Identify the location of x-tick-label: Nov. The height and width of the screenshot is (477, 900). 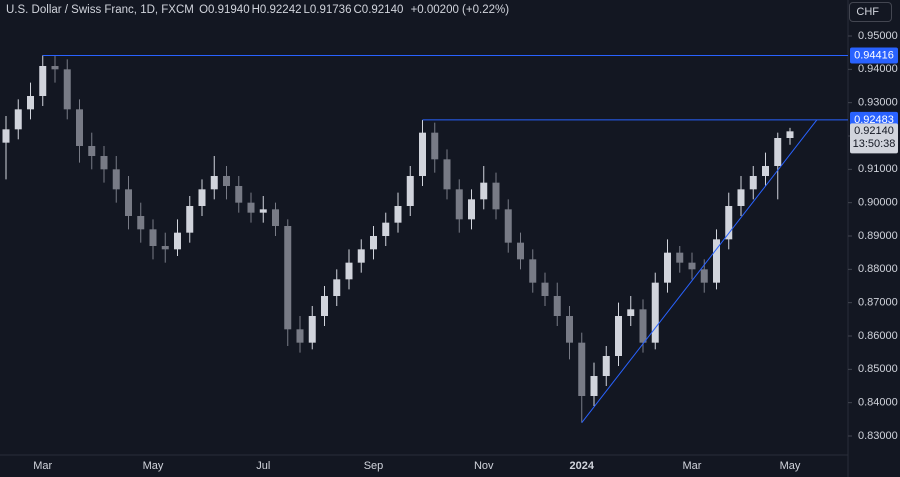
(484, 466).